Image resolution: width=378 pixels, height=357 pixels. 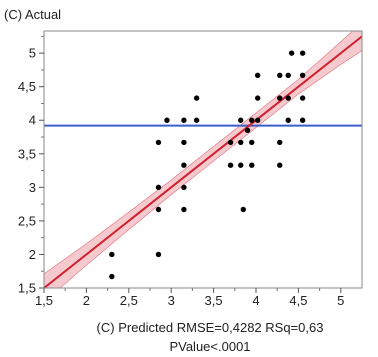 What do you see at coordinates (210, 327) in the screenshot?
I see `x-axis-title: (C) Predicted RMSE=0,4282 RSq=0,63` at bounding box center [210, 327].